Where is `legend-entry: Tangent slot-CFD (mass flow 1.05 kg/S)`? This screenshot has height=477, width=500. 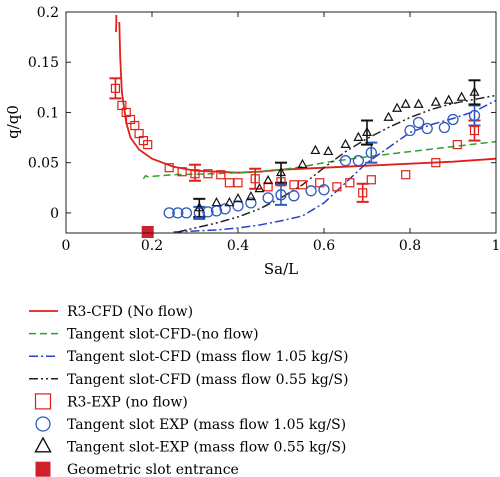 legend-entry: Tangent slot-CFD (mass flow 1.05 kg/S) is located at coordinates (188, 357).